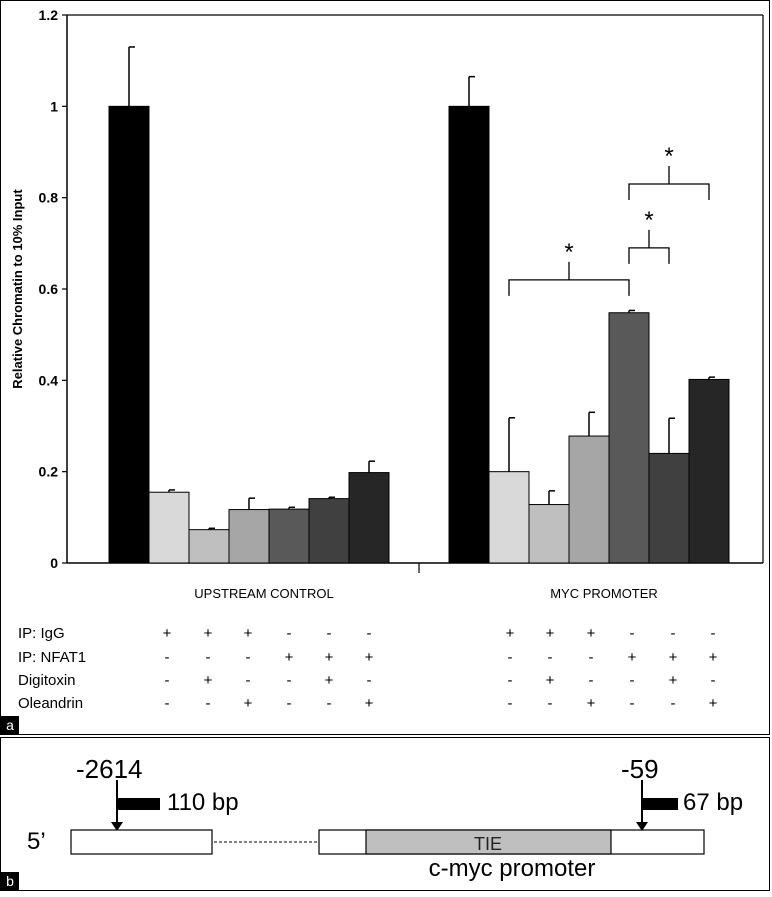  I want to click on panel-b-letter: b, so click(10, 881).